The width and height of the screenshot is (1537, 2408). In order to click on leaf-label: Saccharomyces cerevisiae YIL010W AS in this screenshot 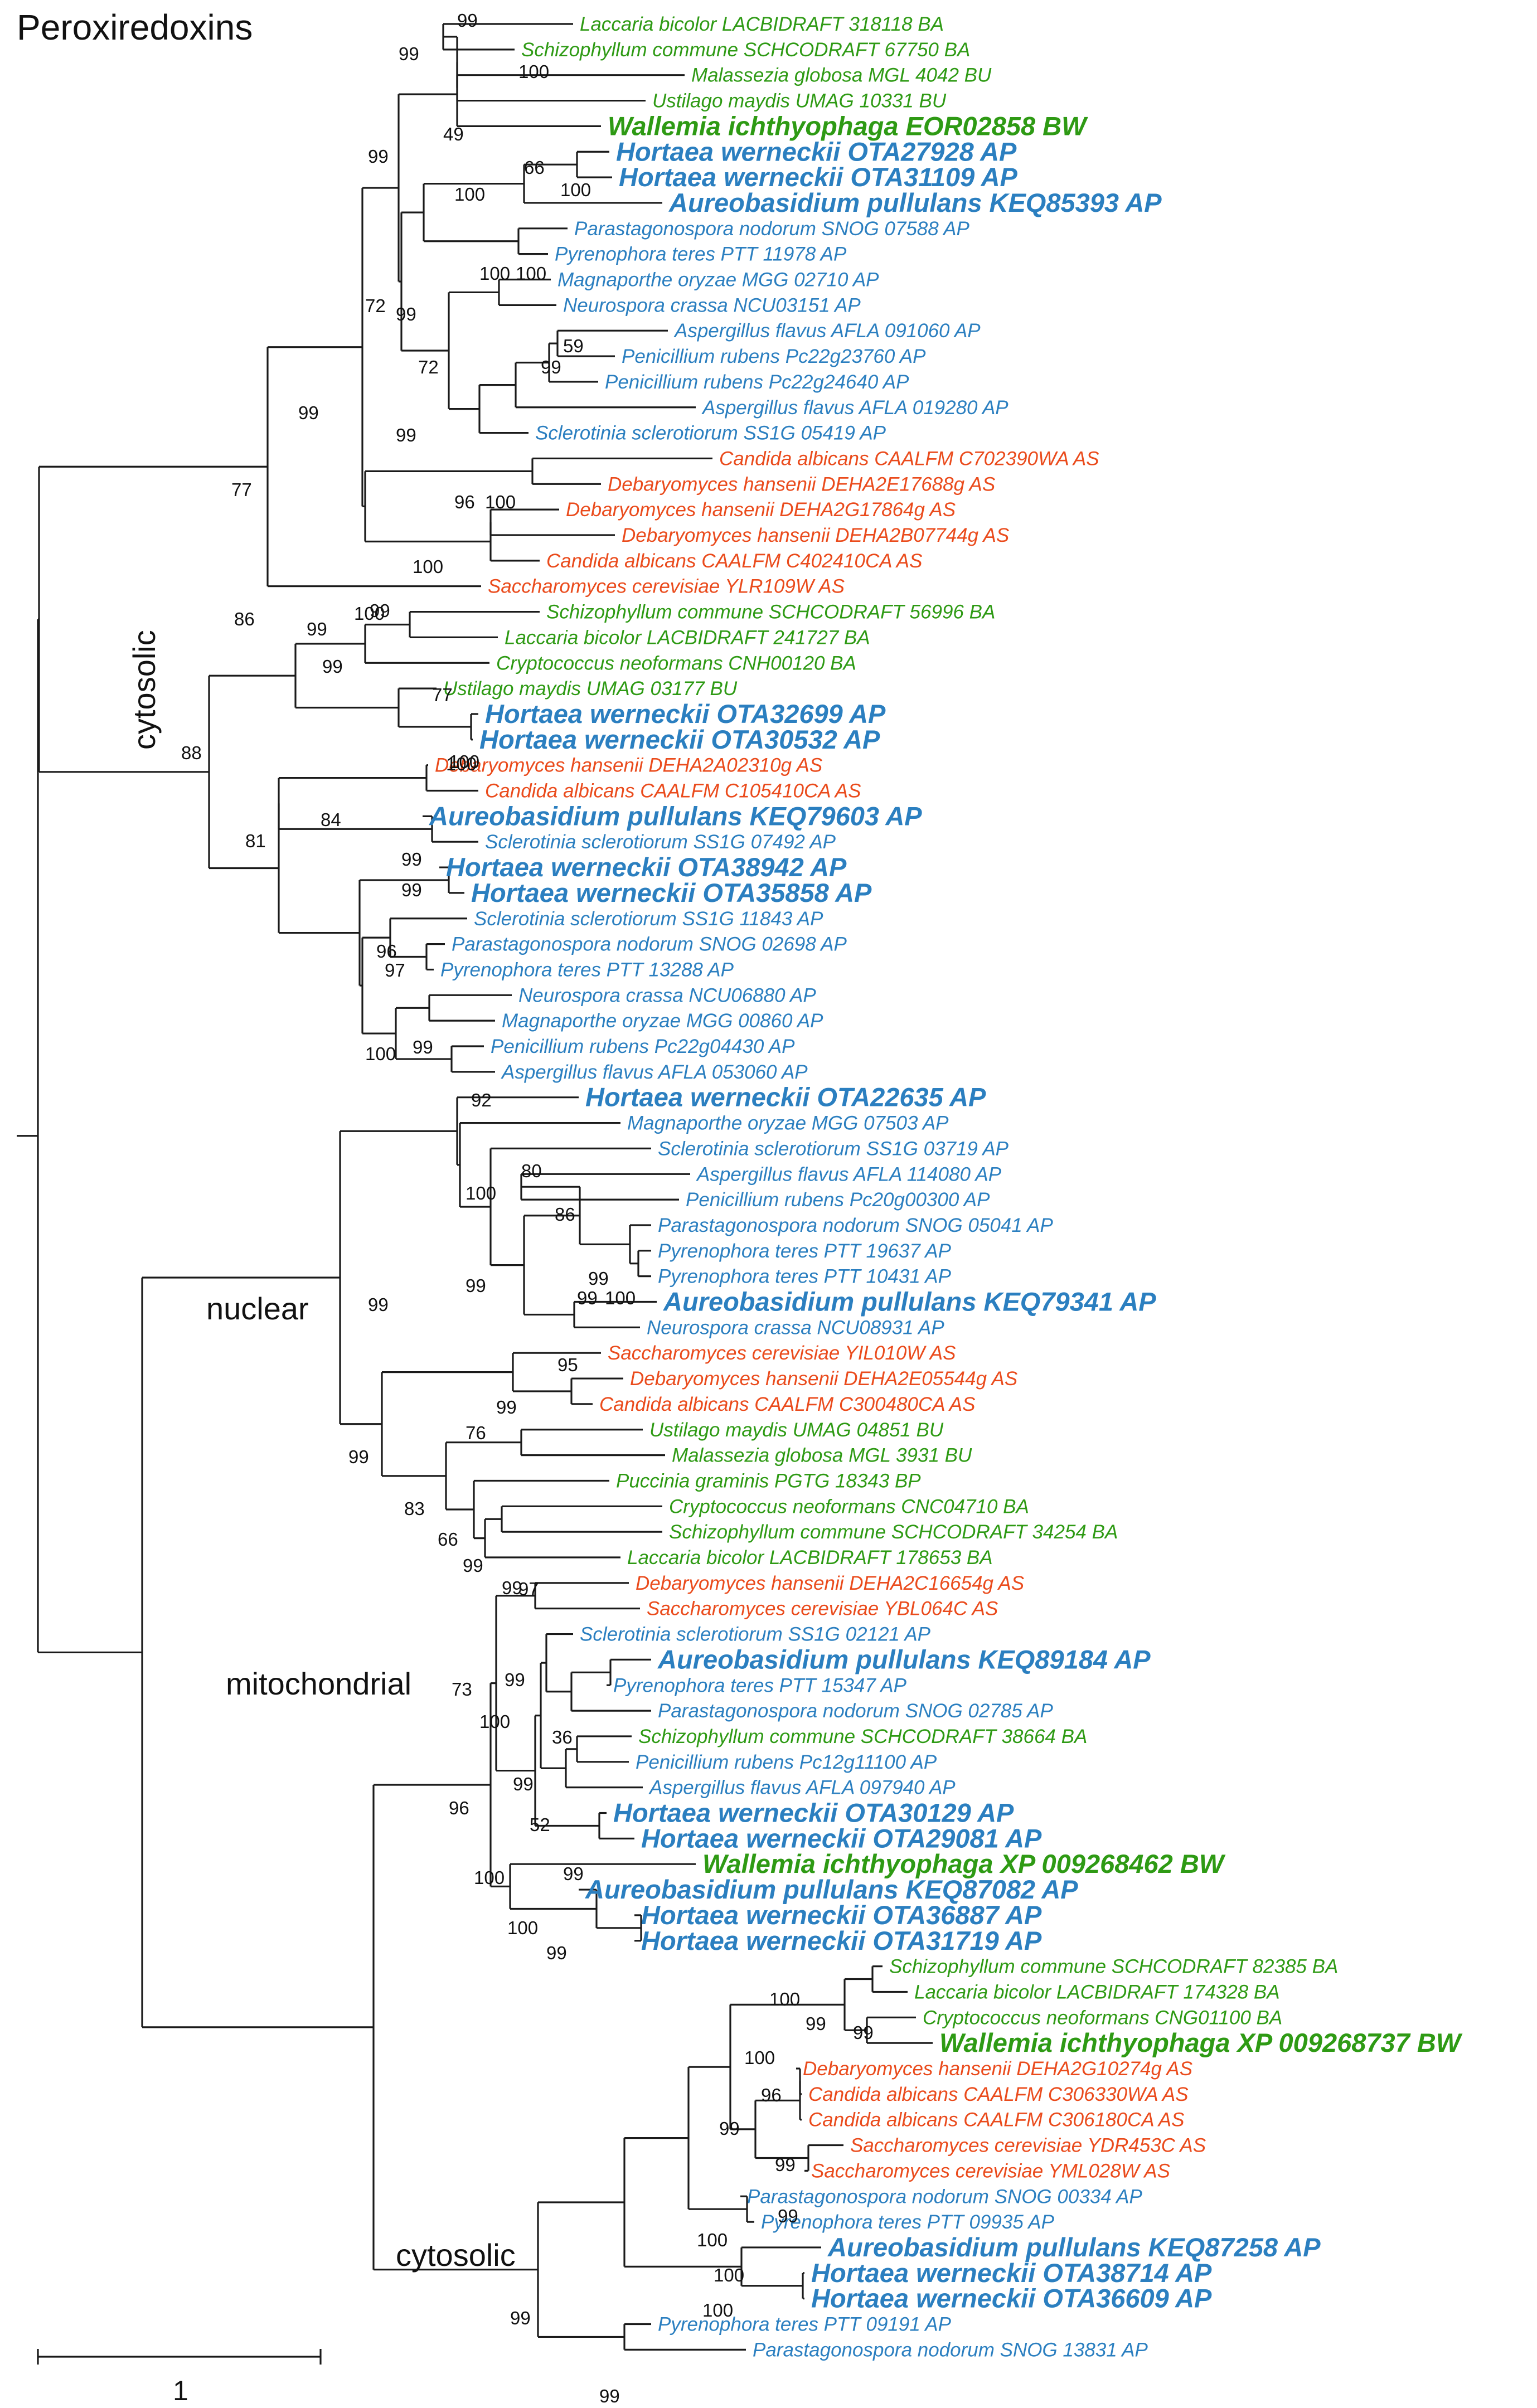, I will do `click(782, 1353)`.